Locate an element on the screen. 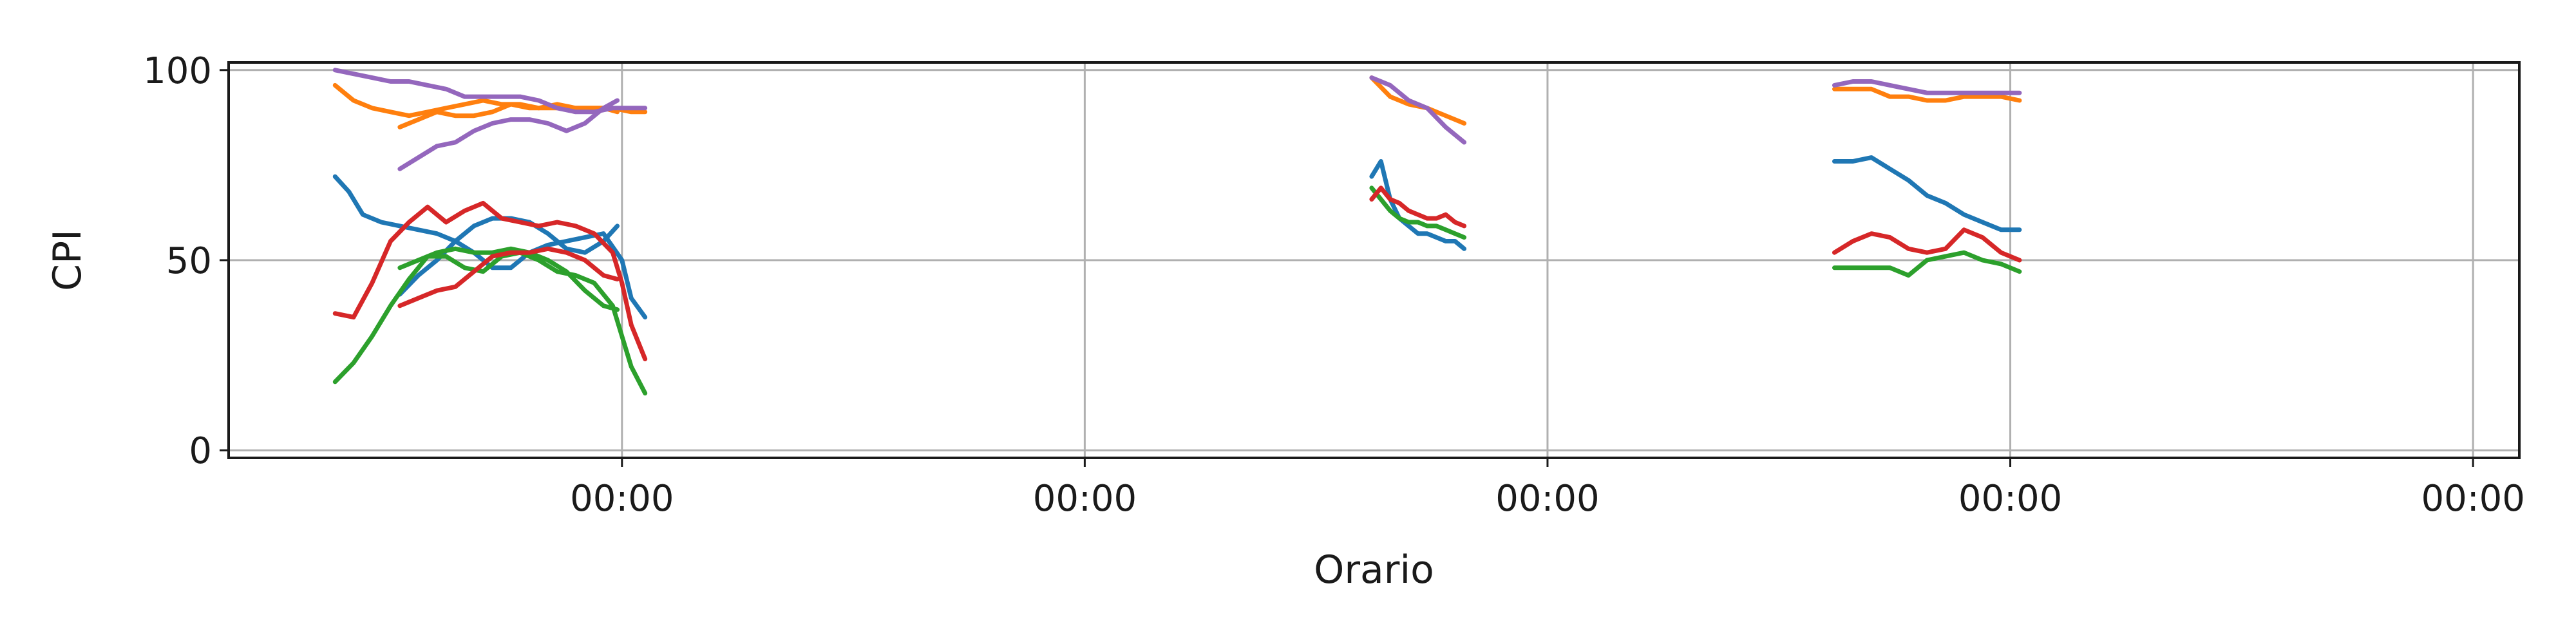  y-tick-label: 100 is located at coordinates (177, 71).